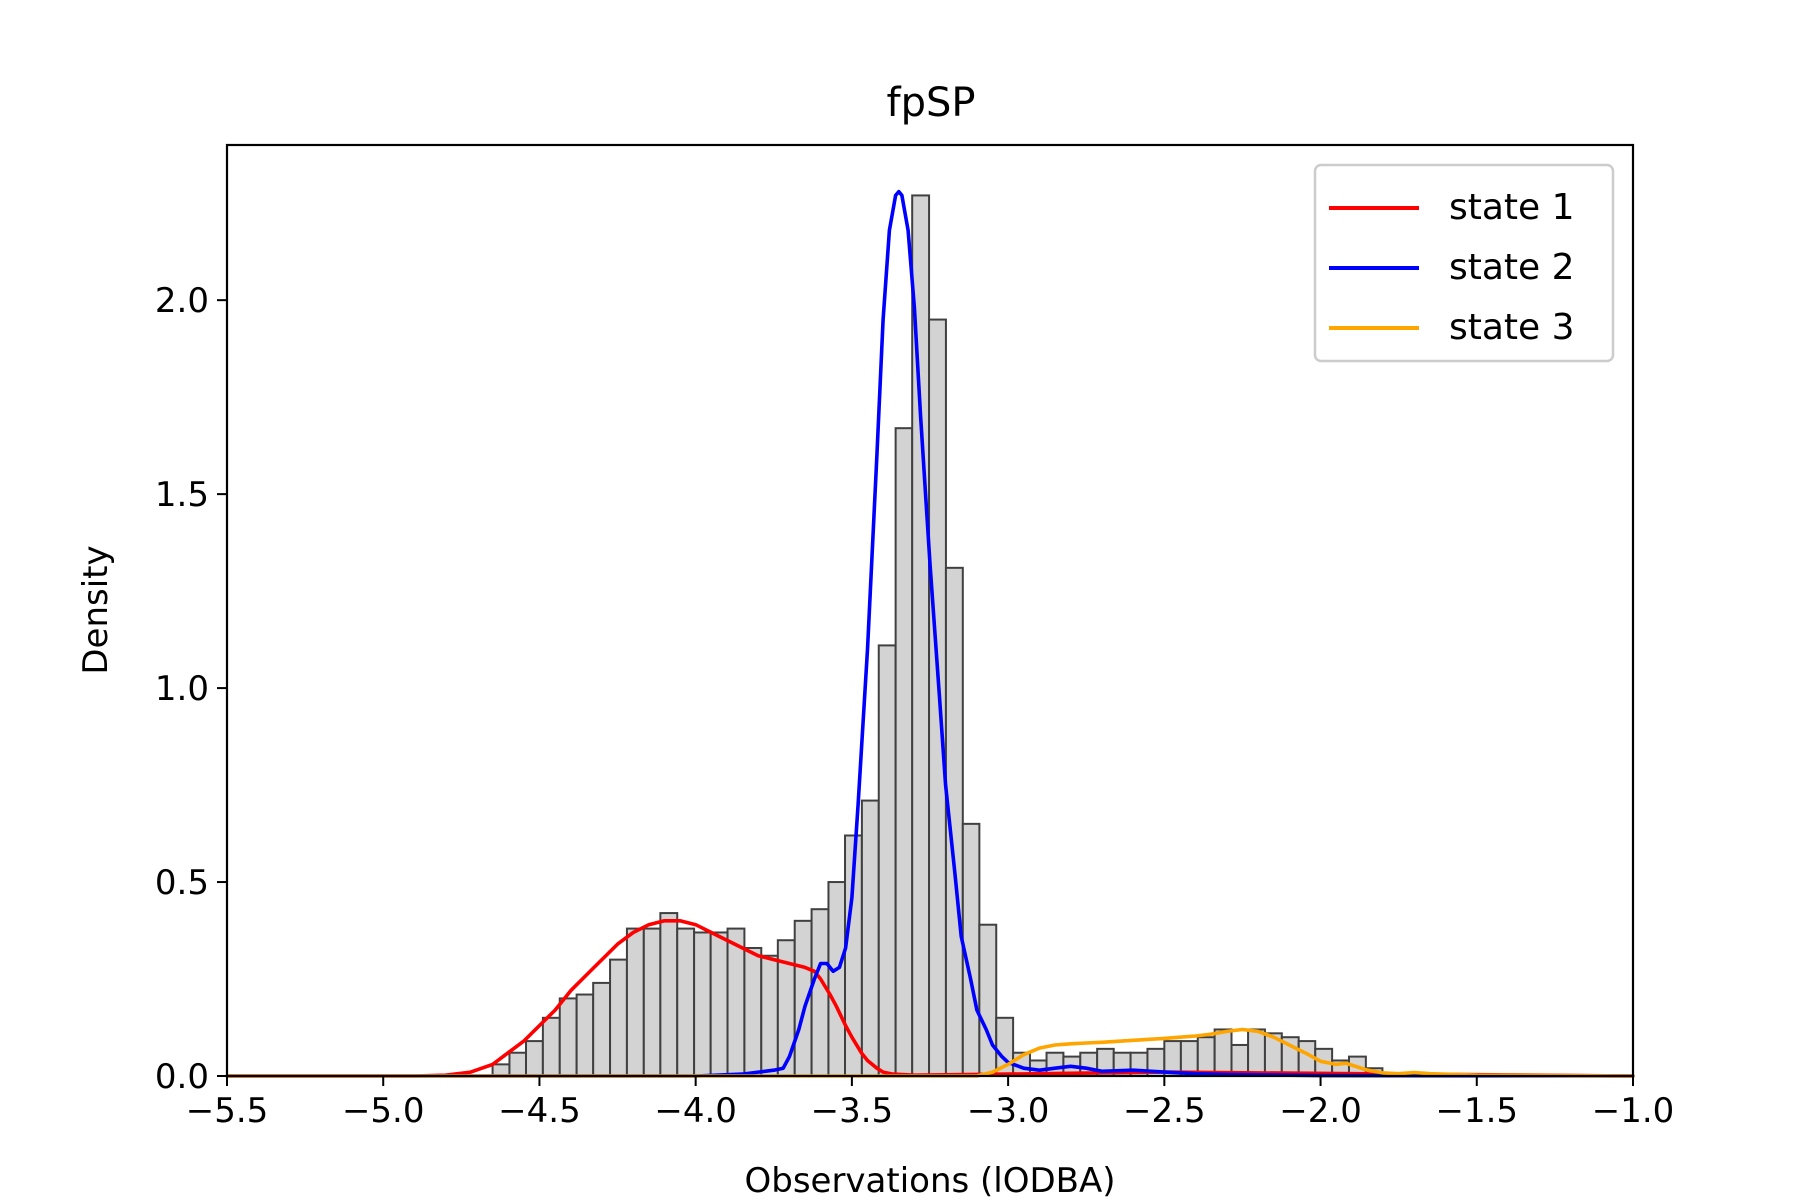 The height and width of the screenshot is (1200, 1800). What do you see at coordinates (182, 1077) in the screenshot?
I see `y-tick-label: 0.0` at bounding box center [182, 1077].